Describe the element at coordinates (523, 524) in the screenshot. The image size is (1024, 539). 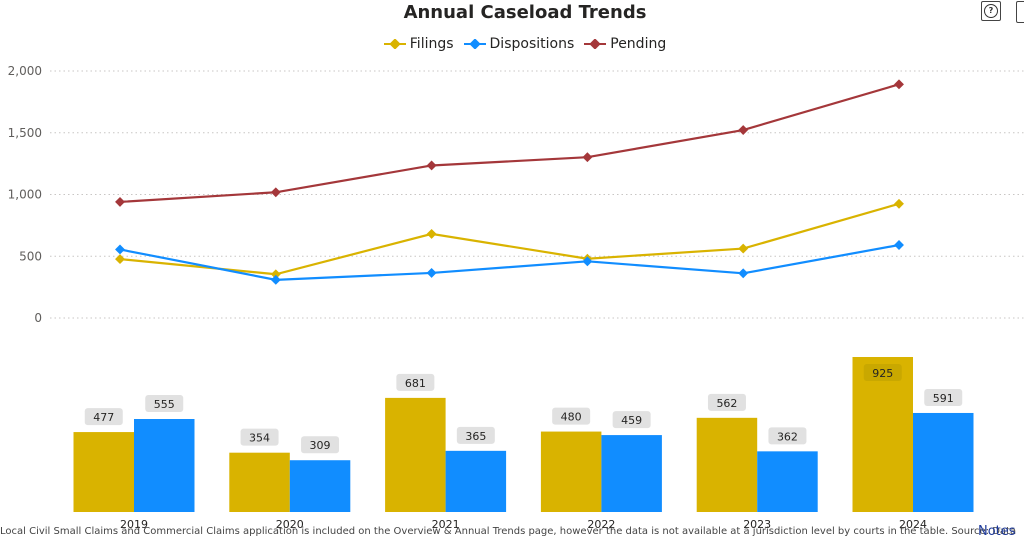
I see `x-axis-categories: 2019 2020 2021 2022 2023 2024` at that location.